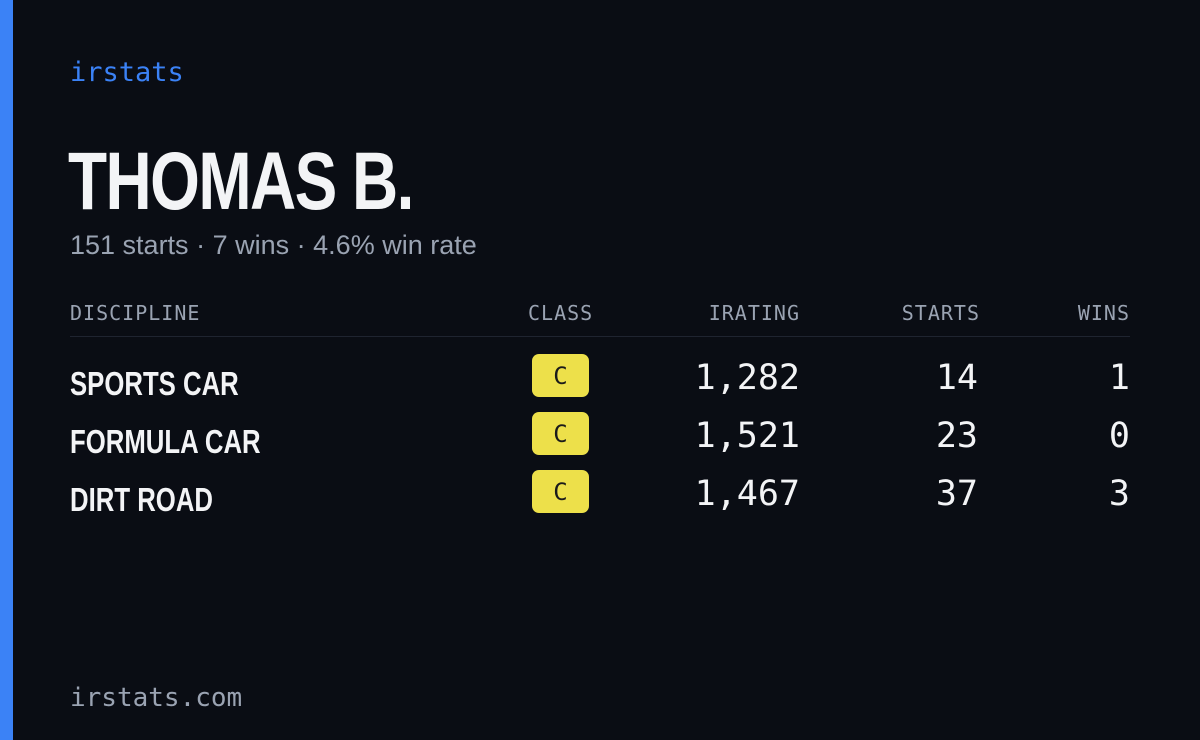 The height and width of the screenshot is (740, 1200). Describe the element at coordinates (747, 494) in the screenshot. I see `irating-cell: 1,467` at that location.